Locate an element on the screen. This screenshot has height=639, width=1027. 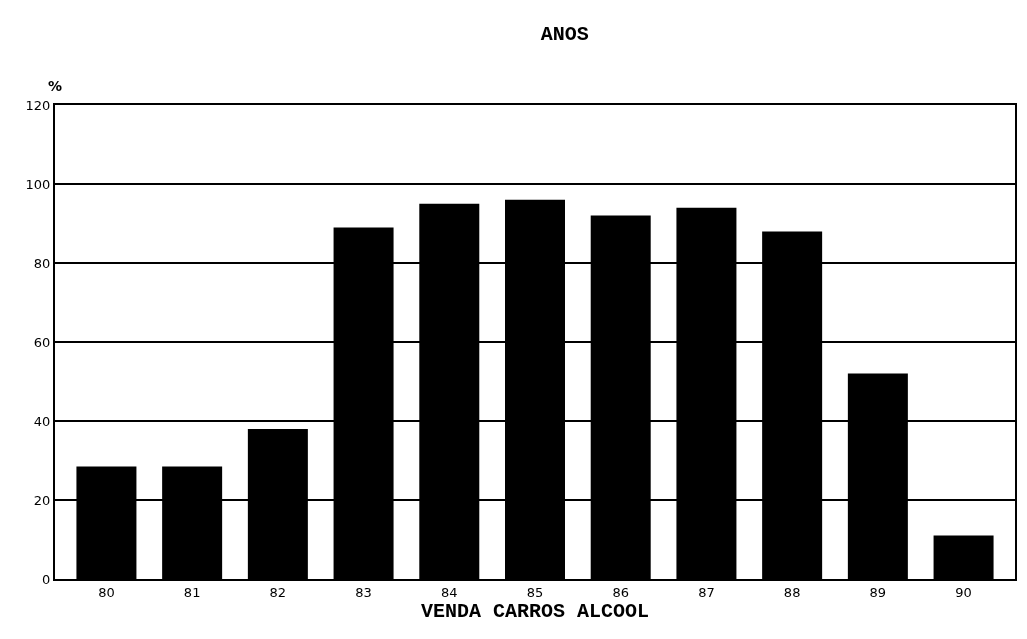
y-tick-label: 120 is located at coordinates (38, 105).